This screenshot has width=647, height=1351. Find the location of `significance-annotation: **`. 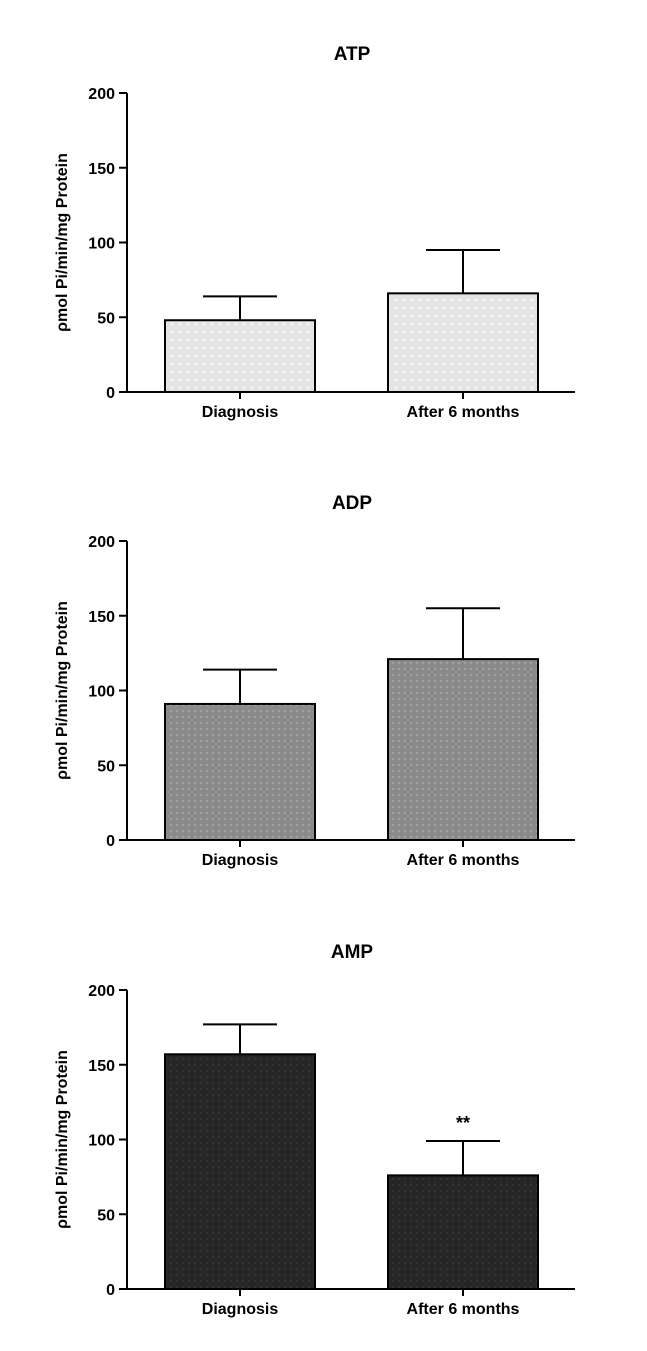

significance-annotation: ** is located at coordinates (463, 1123).